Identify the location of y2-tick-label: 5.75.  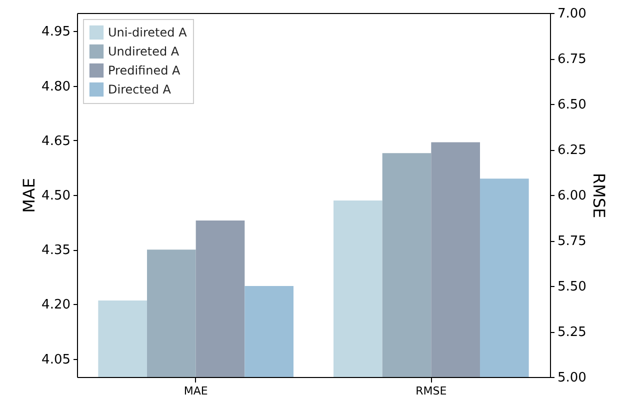
(572, 241).